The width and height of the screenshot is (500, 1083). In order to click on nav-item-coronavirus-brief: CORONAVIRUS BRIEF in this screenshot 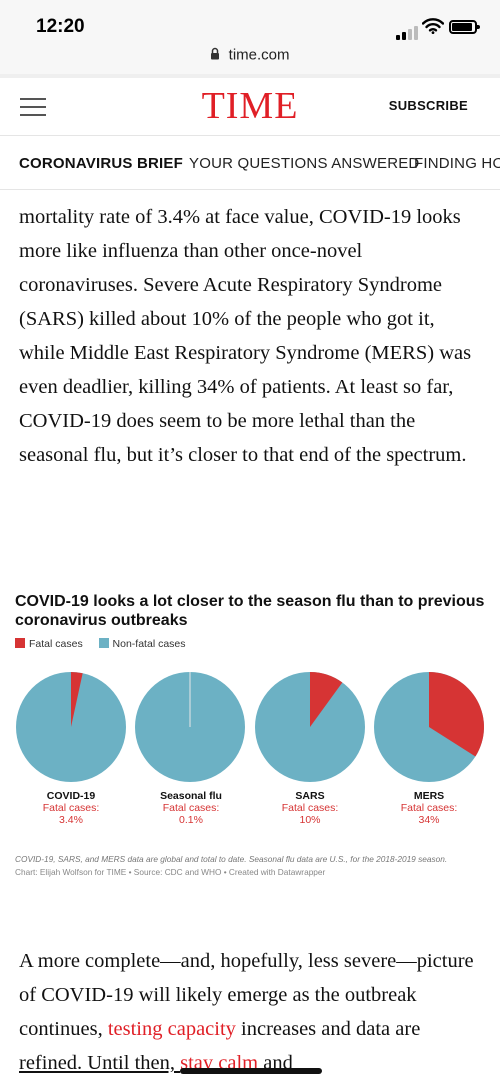, I will do `click(101, 163)`.